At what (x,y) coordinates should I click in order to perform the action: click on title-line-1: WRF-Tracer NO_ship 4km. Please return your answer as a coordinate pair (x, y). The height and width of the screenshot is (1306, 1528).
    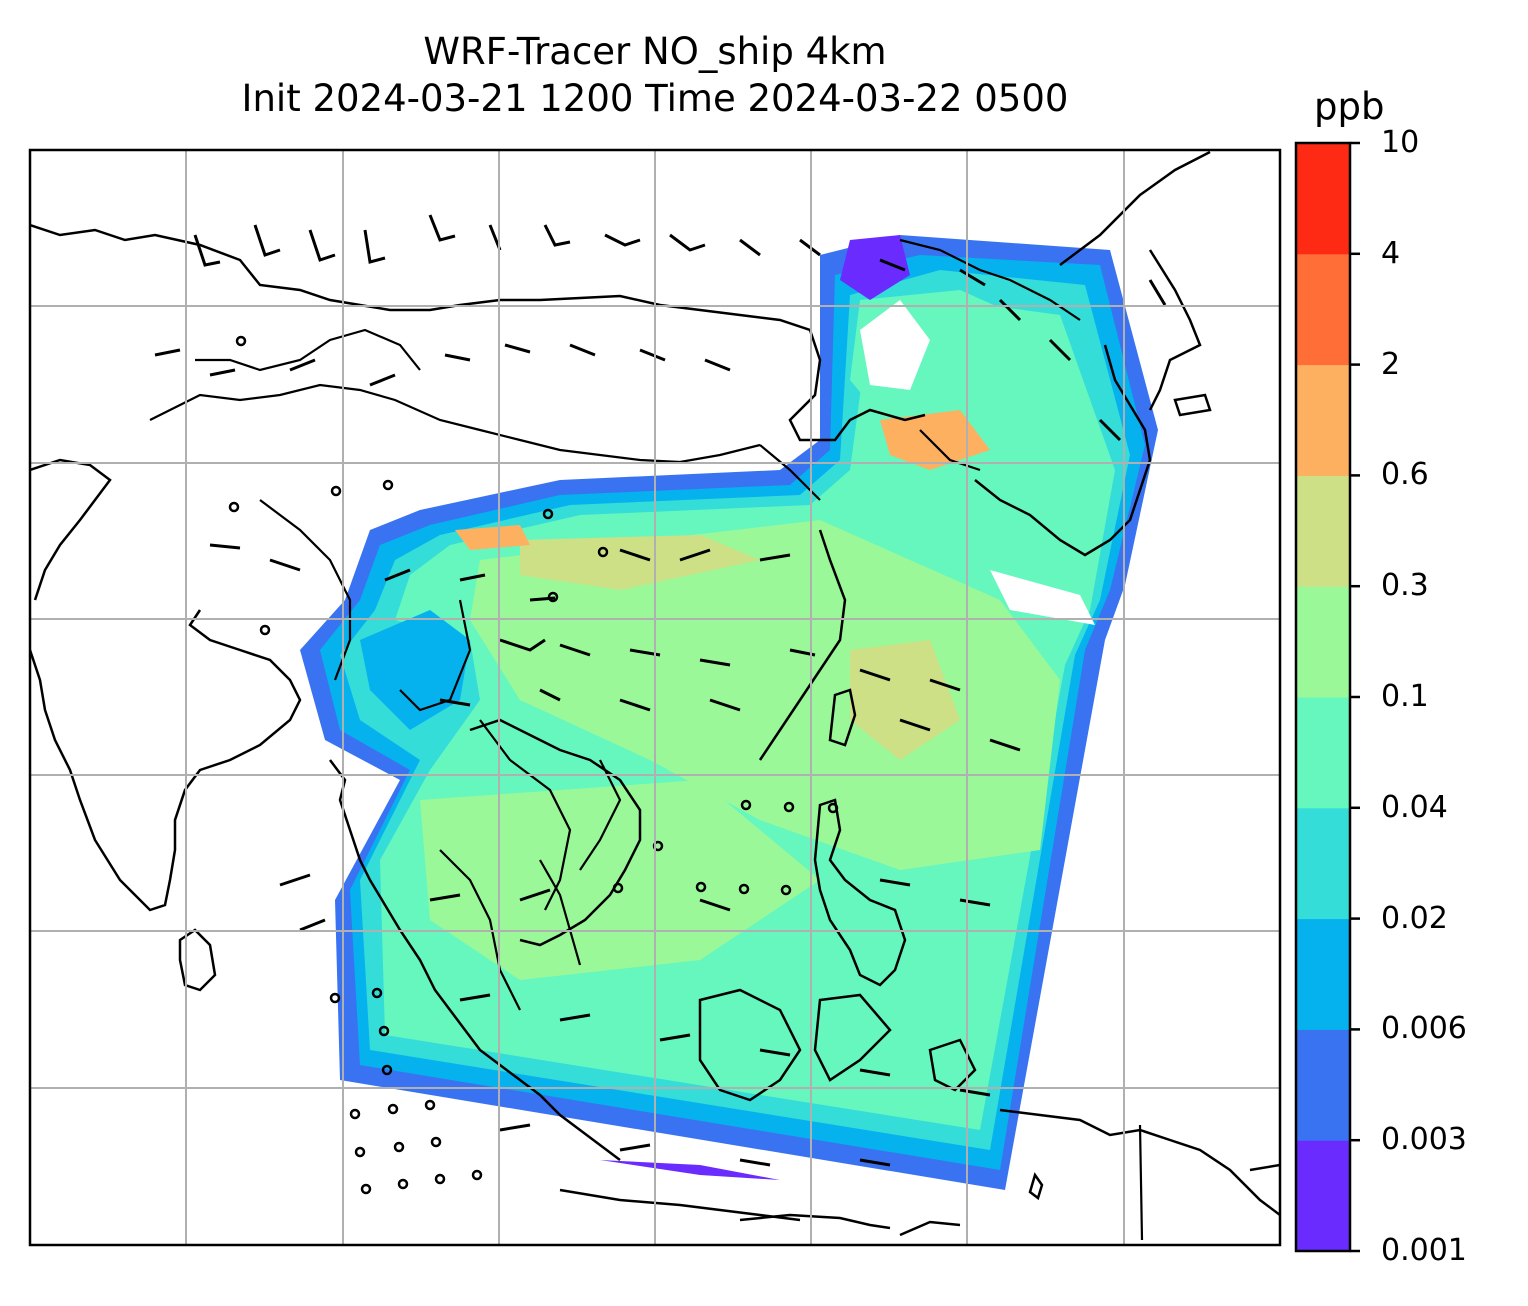
    Looking at the image, I should click on (655, 51).